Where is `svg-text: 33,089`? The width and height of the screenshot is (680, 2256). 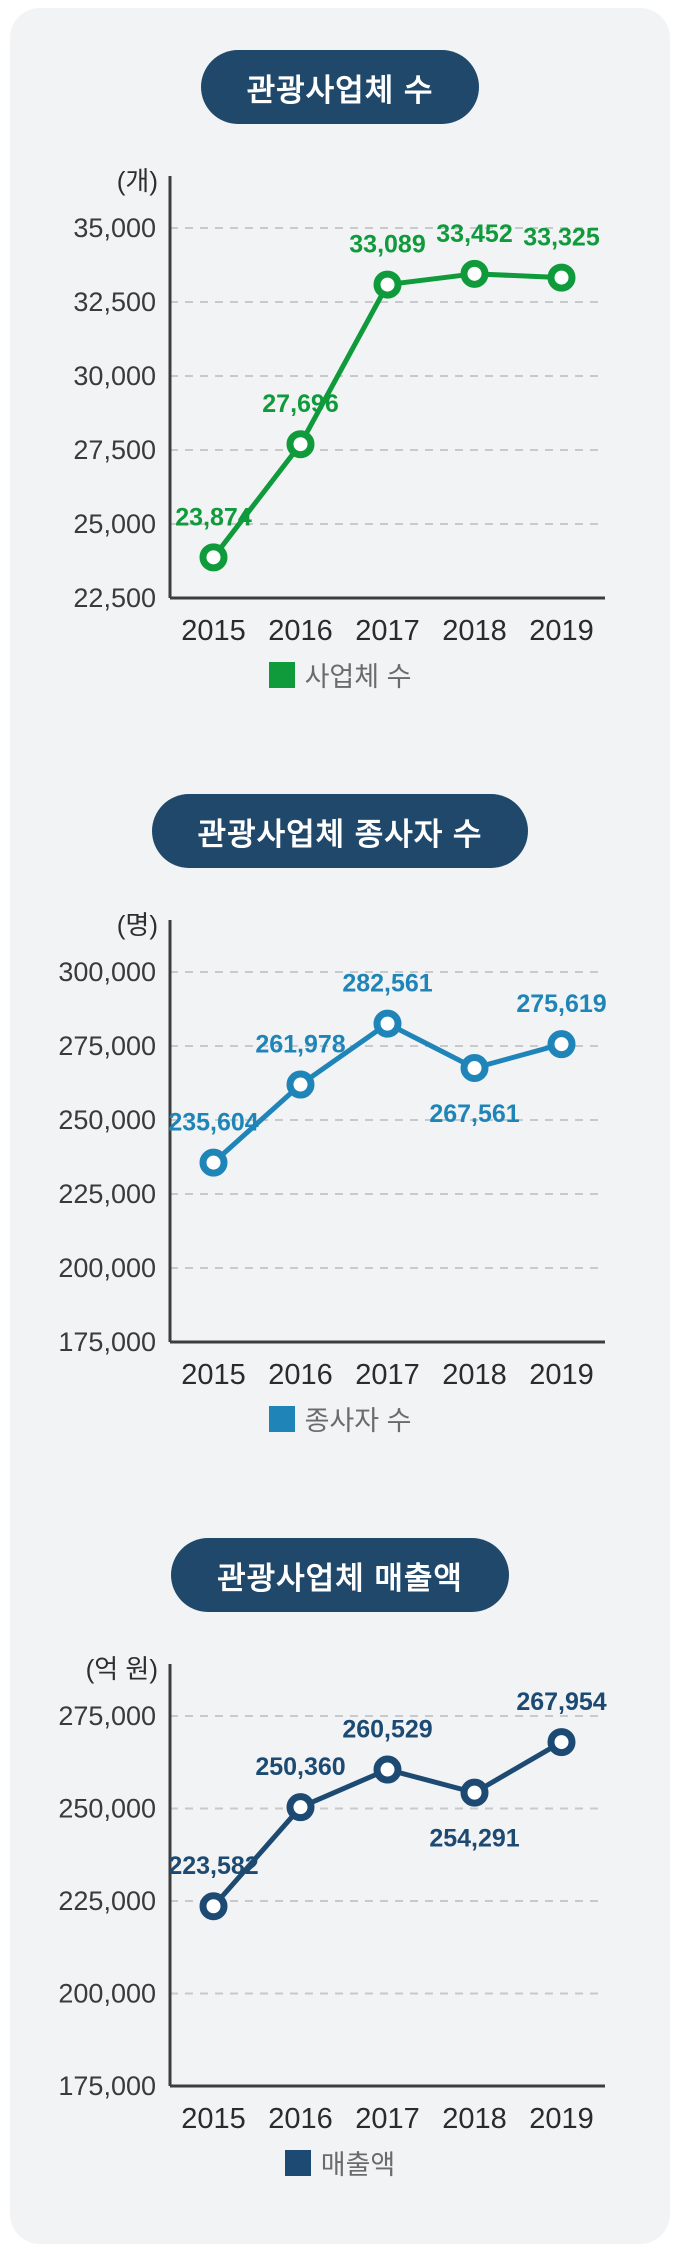
svg-text: 33,089 is located at coordinates (387, 245).